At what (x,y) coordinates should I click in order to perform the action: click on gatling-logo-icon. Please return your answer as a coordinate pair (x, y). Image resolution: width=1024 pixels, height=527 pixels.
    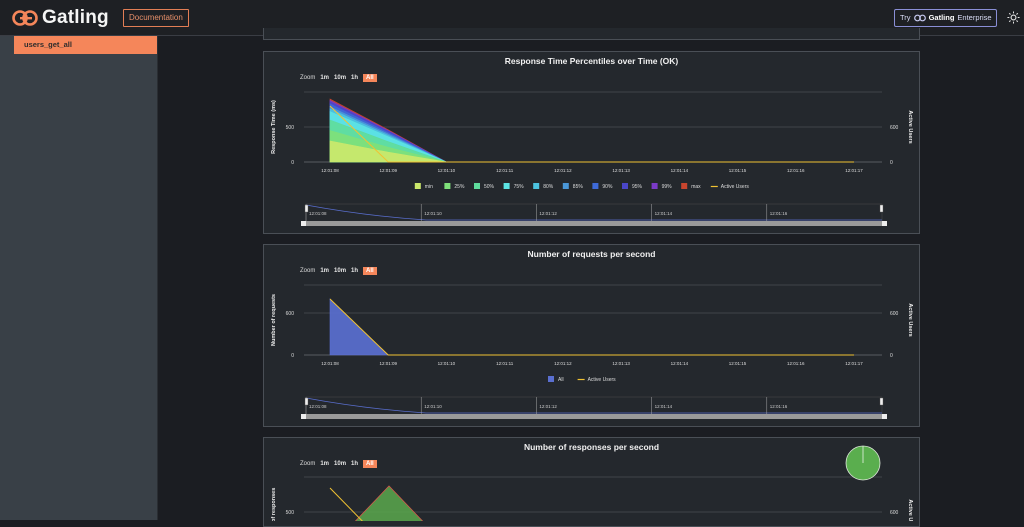
    Looking at the image, I should click on (25, 18).